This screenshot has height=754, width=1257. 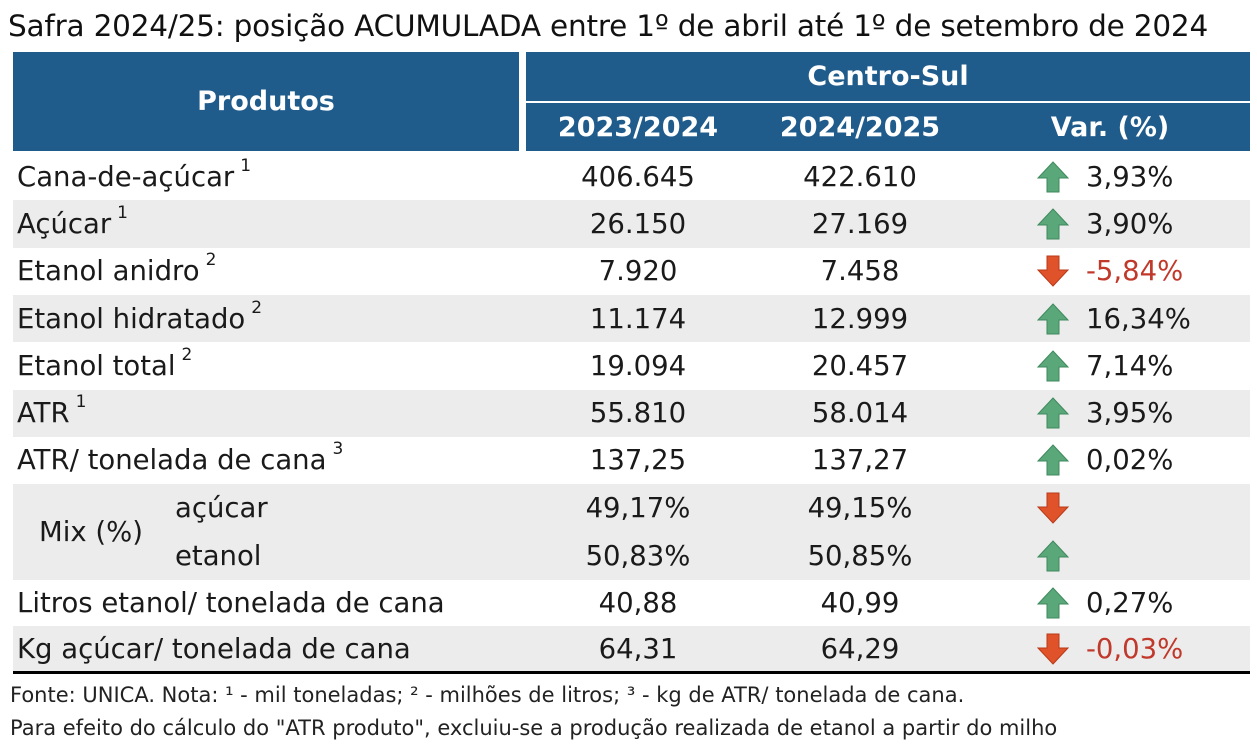 What do you see at coordinates (638, 508) in the screenshot?
I see `mix-acucar-2023: 49,17%` at bounding box center [638, 508].